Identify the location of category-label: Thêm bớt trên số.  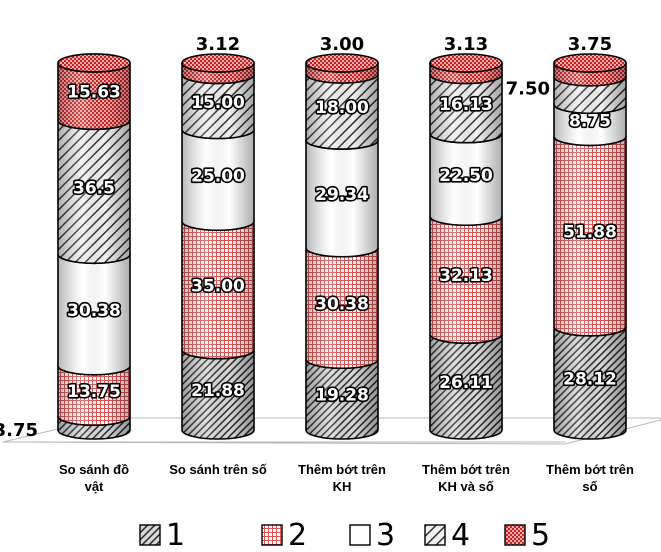
(590, 478).